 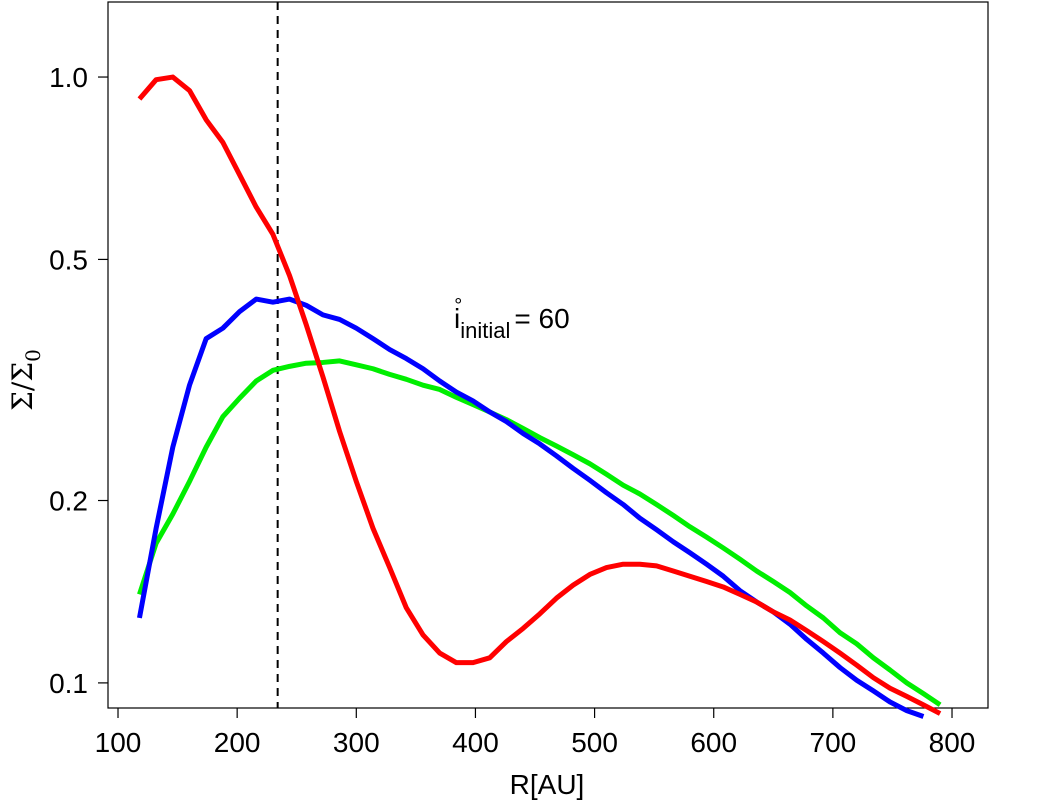 I want to click on y-label-main: Σ/Σ, so click(x=22, y=386).